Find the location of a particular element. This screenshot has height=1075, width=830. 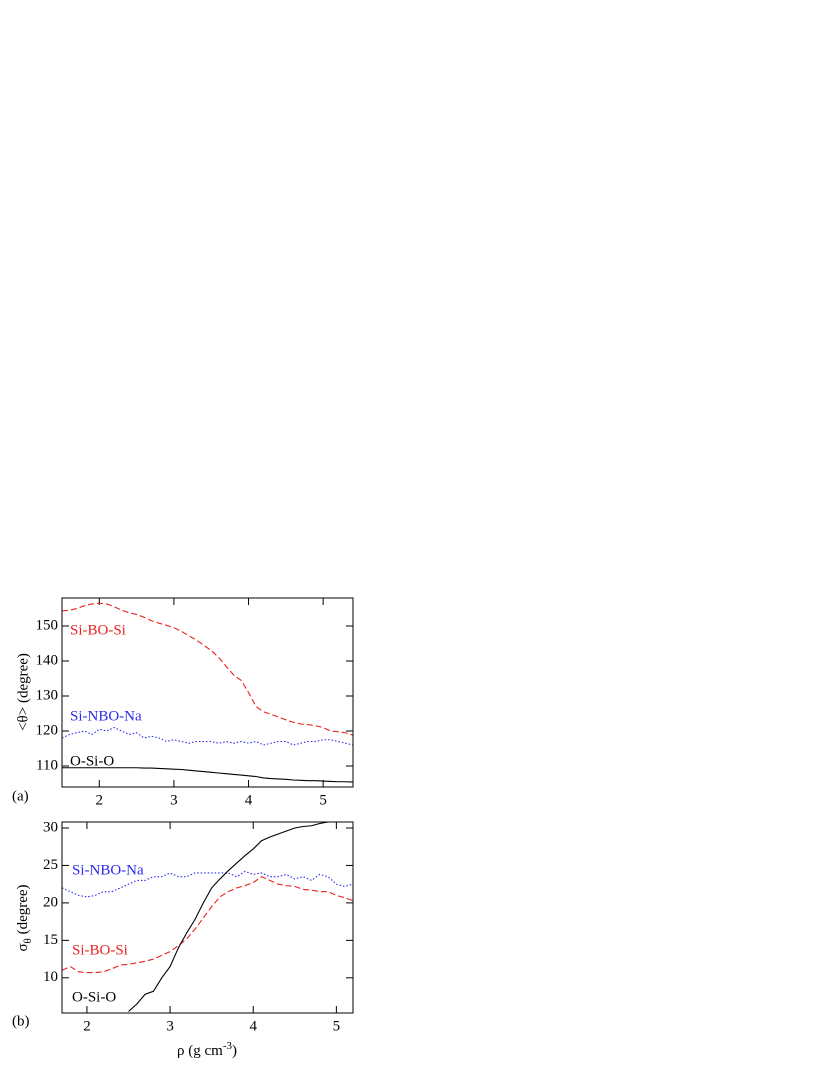

y-label-main: σ is located at coordinates (23, 947).